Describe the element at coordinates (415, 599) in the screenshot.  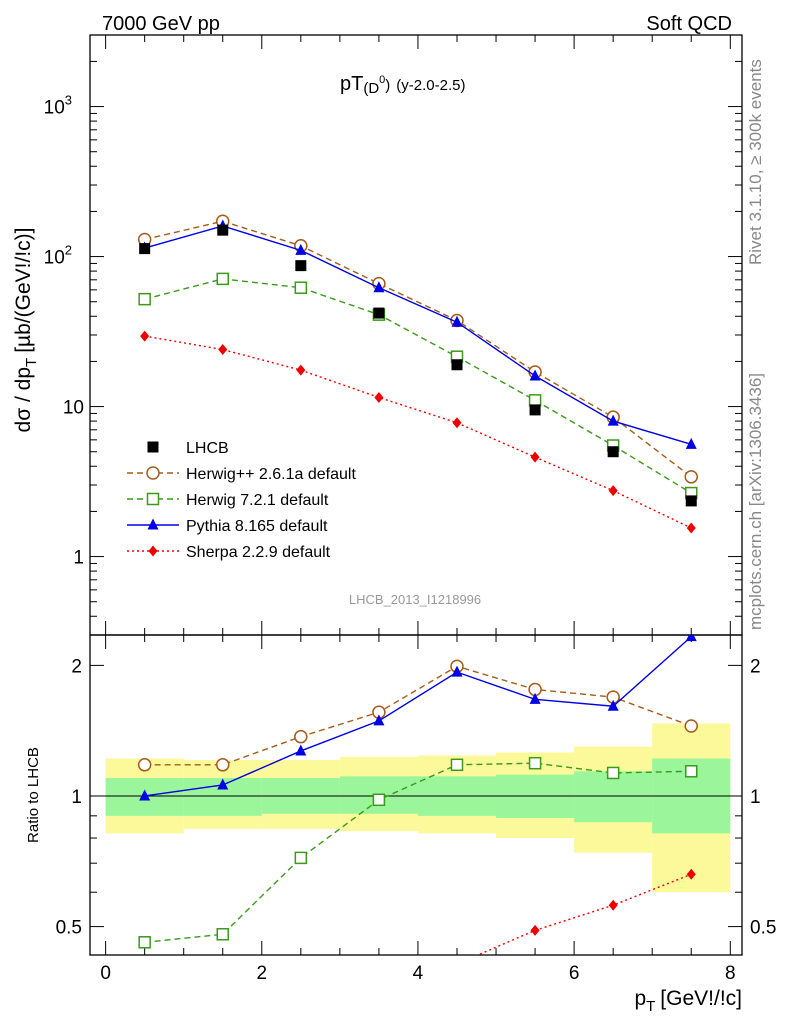
I see `analysis-tag: LHCB_2013_I1218996` at that location.